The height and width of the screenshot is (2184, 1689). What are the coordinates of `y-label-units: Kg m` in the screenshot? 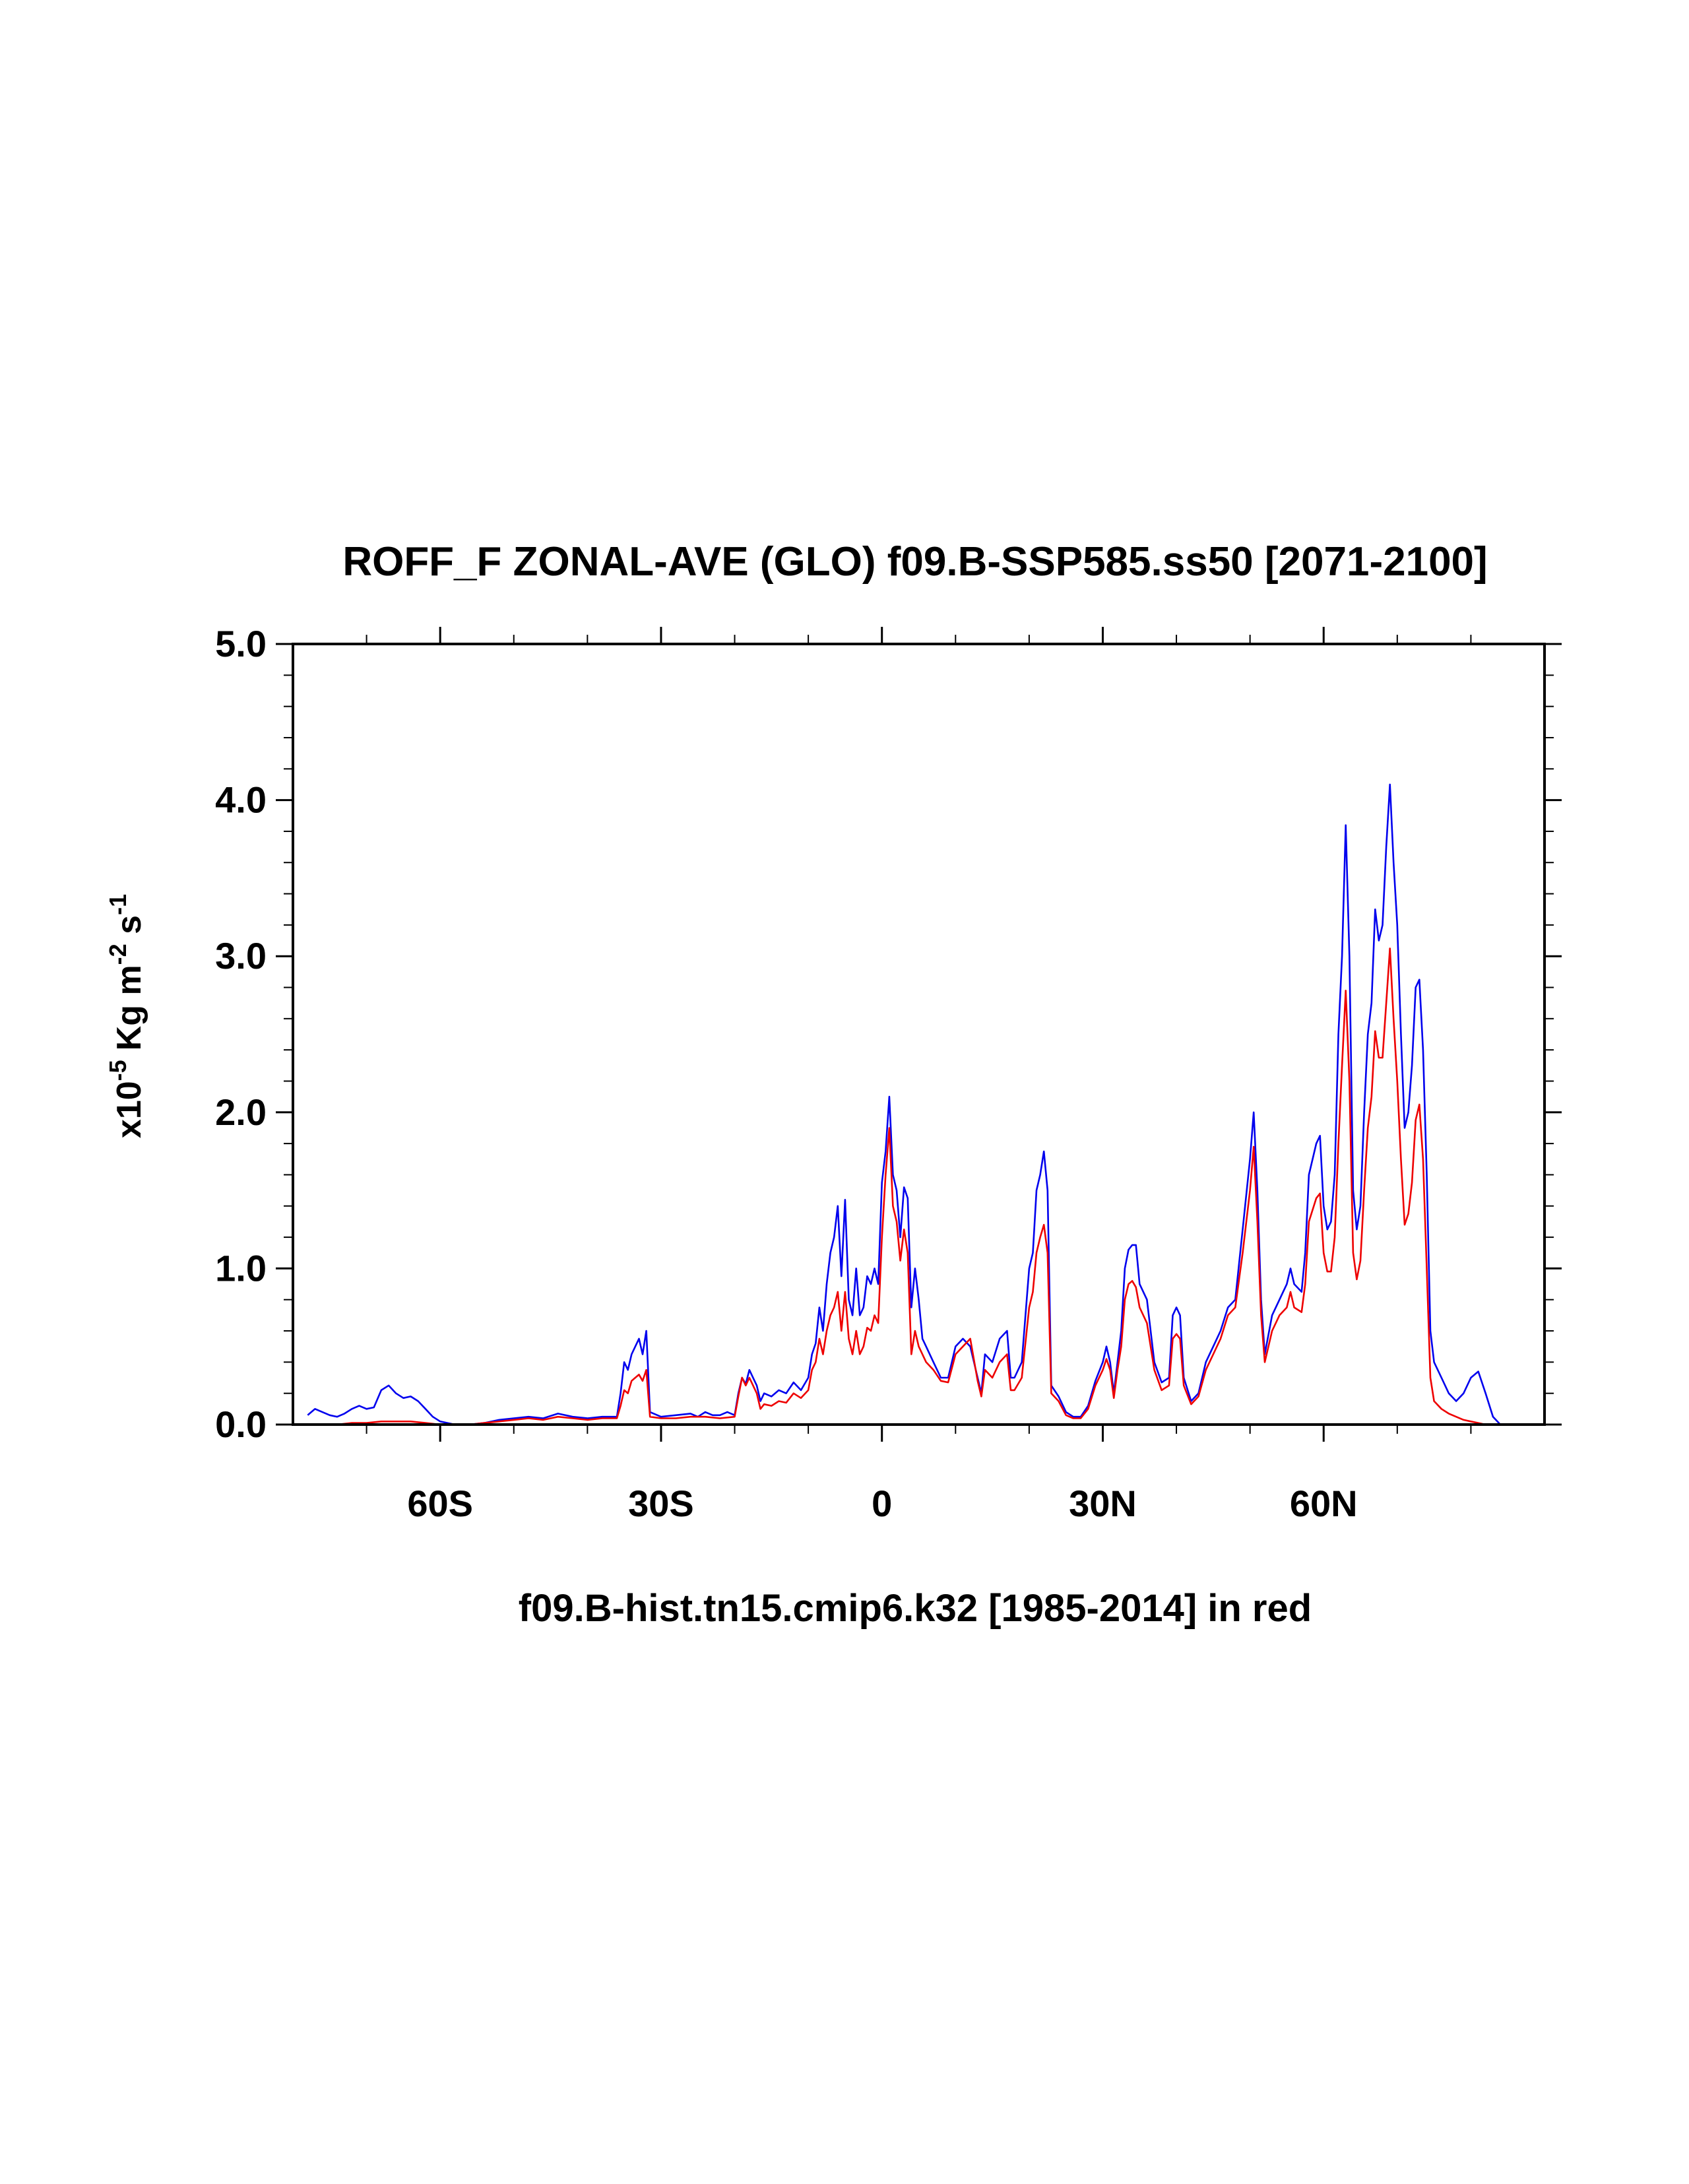 It's located at (129, 1007).